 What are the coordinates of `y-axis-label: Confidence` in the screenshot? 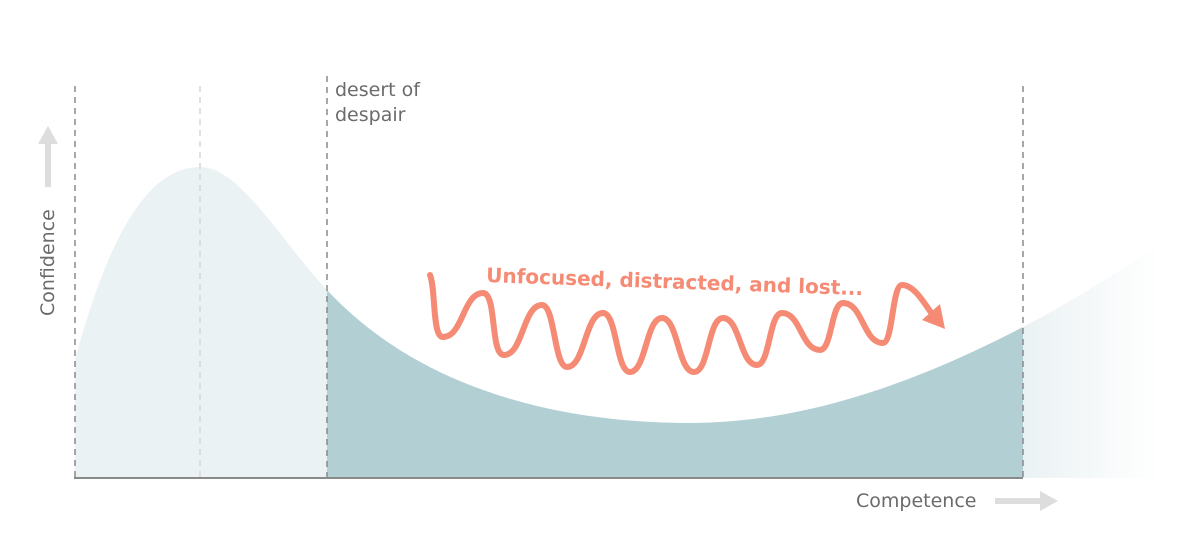 It's located at (48, 262).